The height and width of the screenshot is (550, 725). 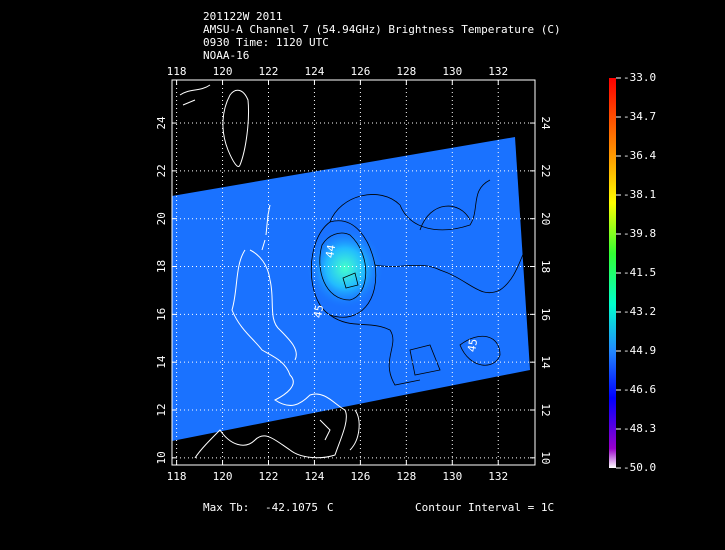 What do you see at coordinates (266, 42) in the screenshot?
I see `title-line: 0930 Time: 1120 UTC` at bounding box center [266, 42].